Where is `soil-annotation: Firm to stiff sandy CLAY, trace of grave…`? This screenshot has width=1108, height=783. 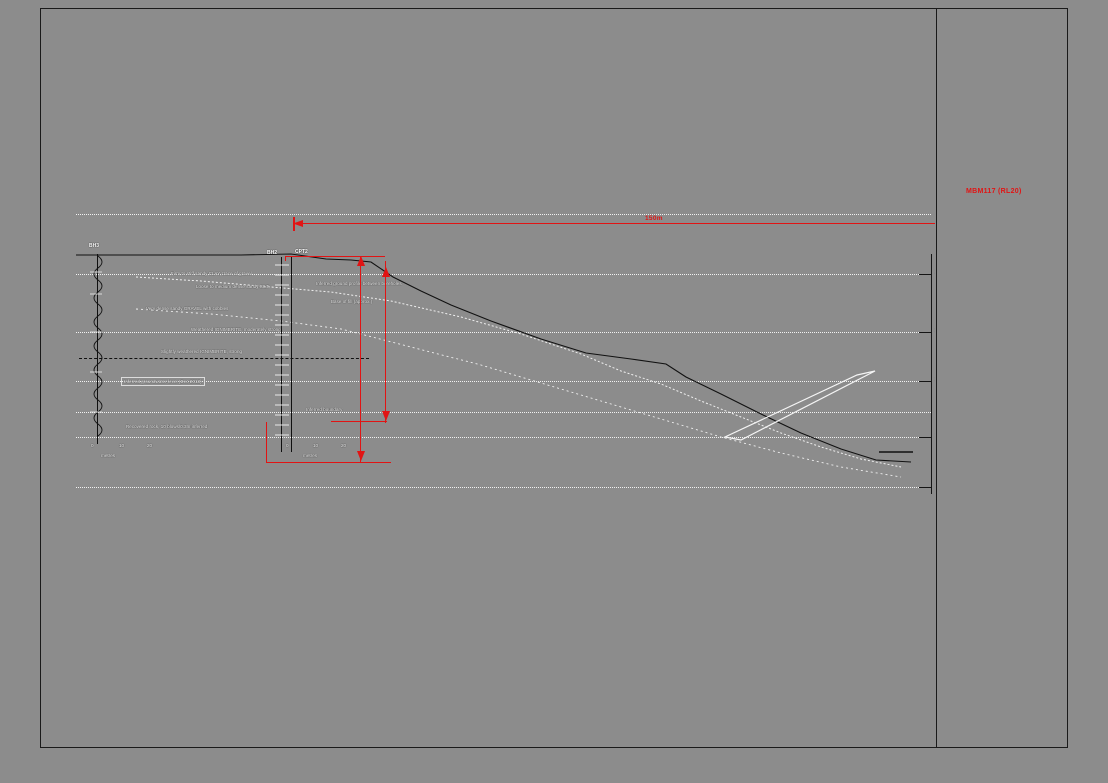
soil-annotation: Firm to stiff sandy CLAY, trace of grave… is located at coordinates (211, 273).